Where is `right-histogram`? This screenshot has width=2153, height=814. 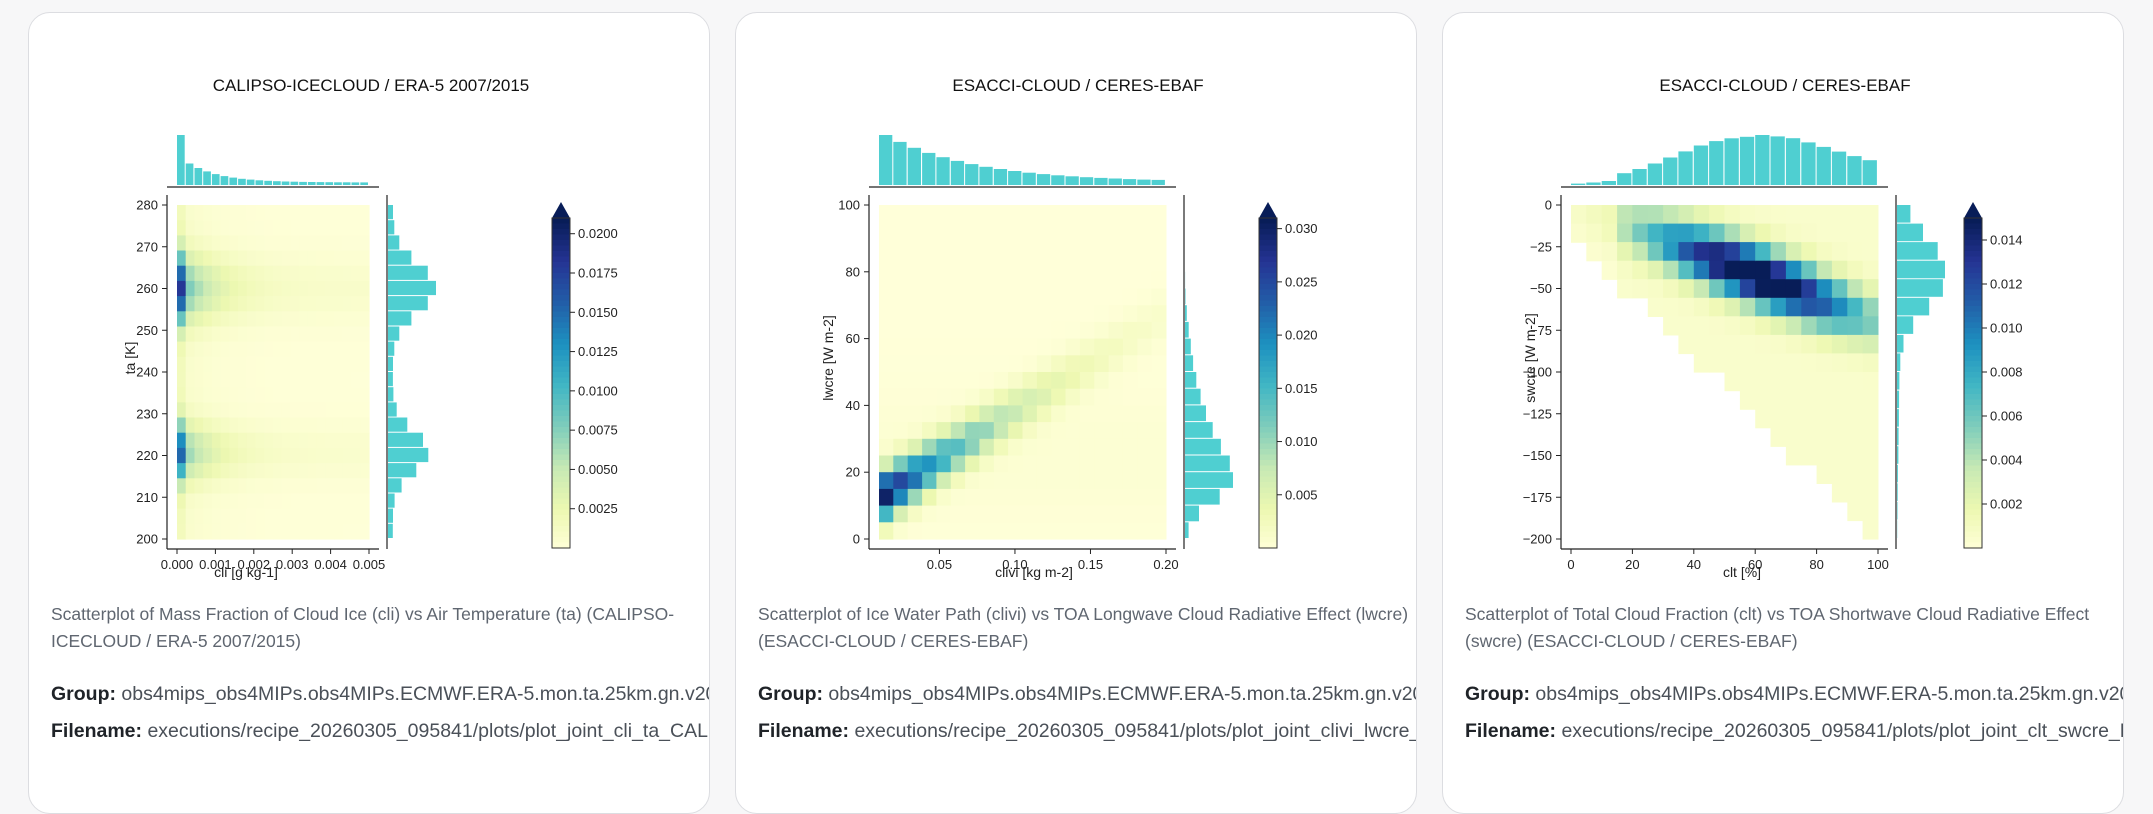
right-histogram is located at coordinates (411, 372).